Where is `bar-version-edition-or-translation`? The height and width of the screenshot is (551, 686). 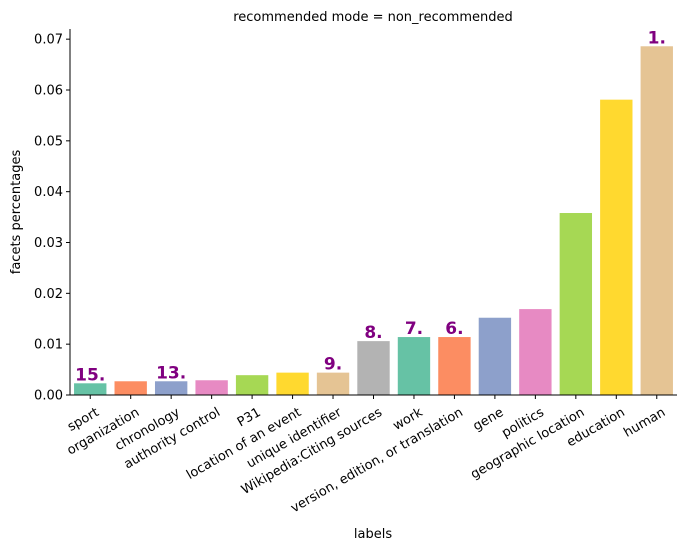
bar-version-edition-or-translation is located at coordinates (454, 366).